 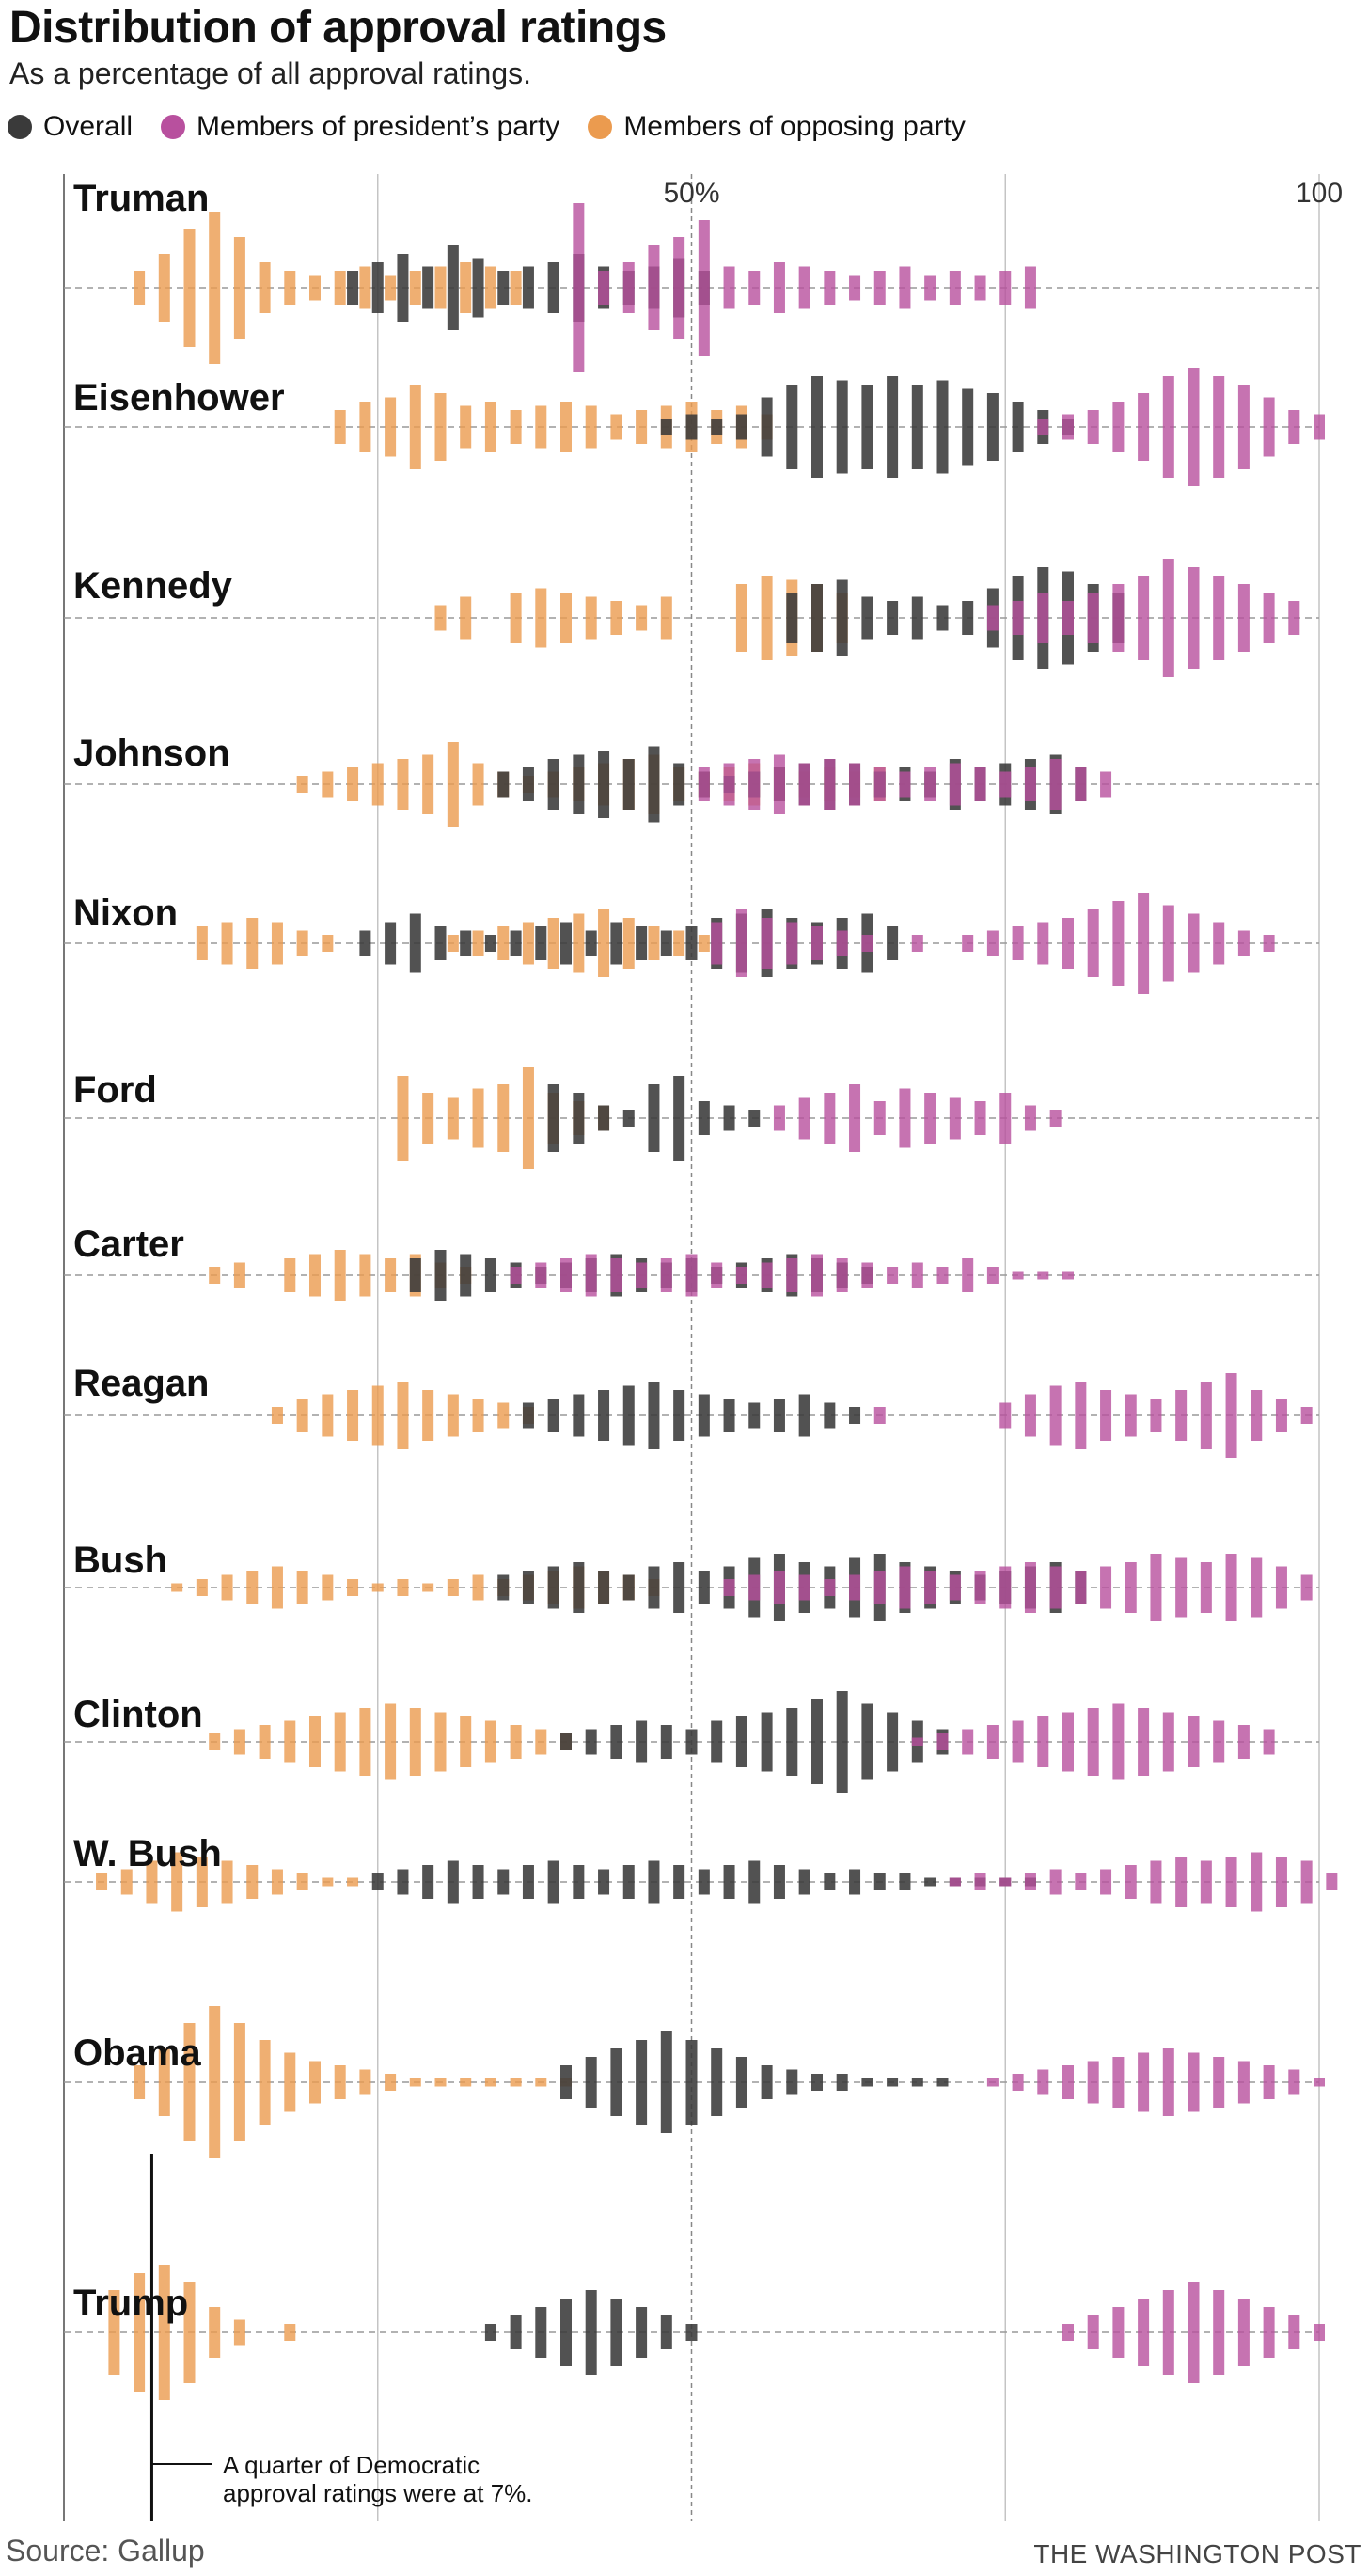 What do you see at coordinates (691, 193) in the screenshot?
I see `tick-label: 50%` at bounding box center [691, 193].